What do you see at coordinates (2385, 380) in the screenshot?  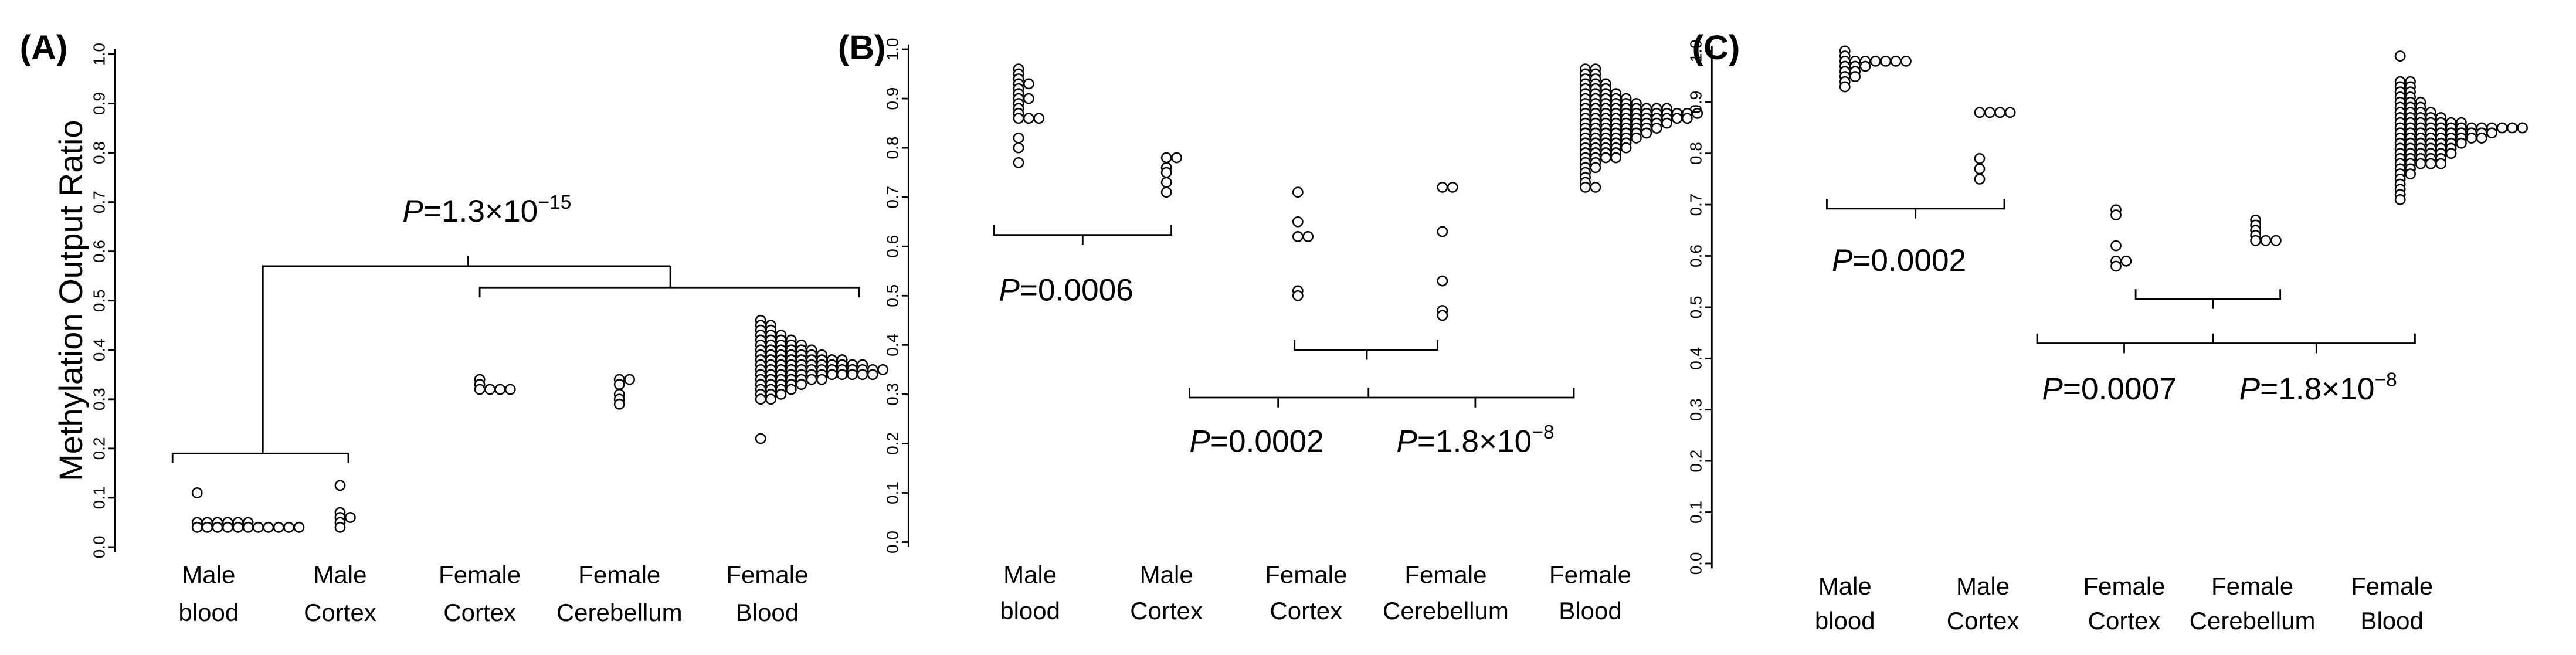 I see `p-exponent: −8` at bounding box center [2385, 380].